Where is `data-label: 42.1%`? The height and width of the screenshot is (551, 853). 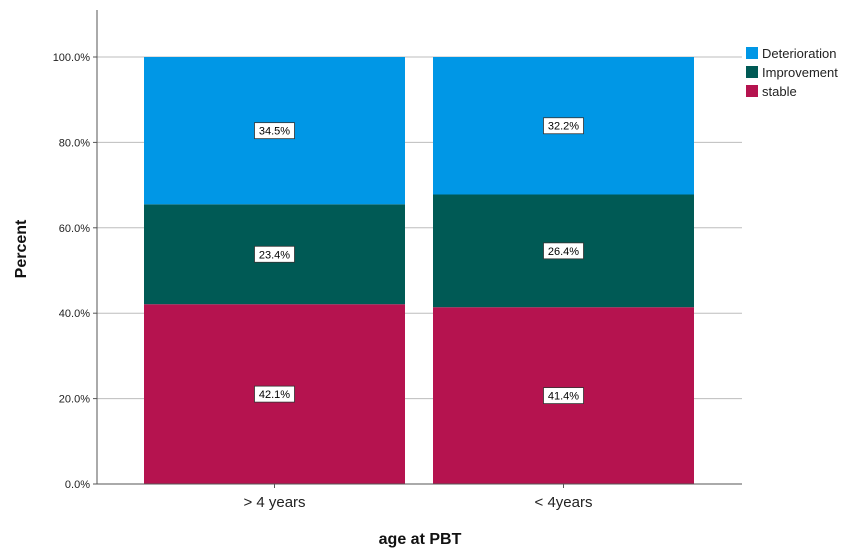
data-label: 42.1% is located at coordinates (274, 395).